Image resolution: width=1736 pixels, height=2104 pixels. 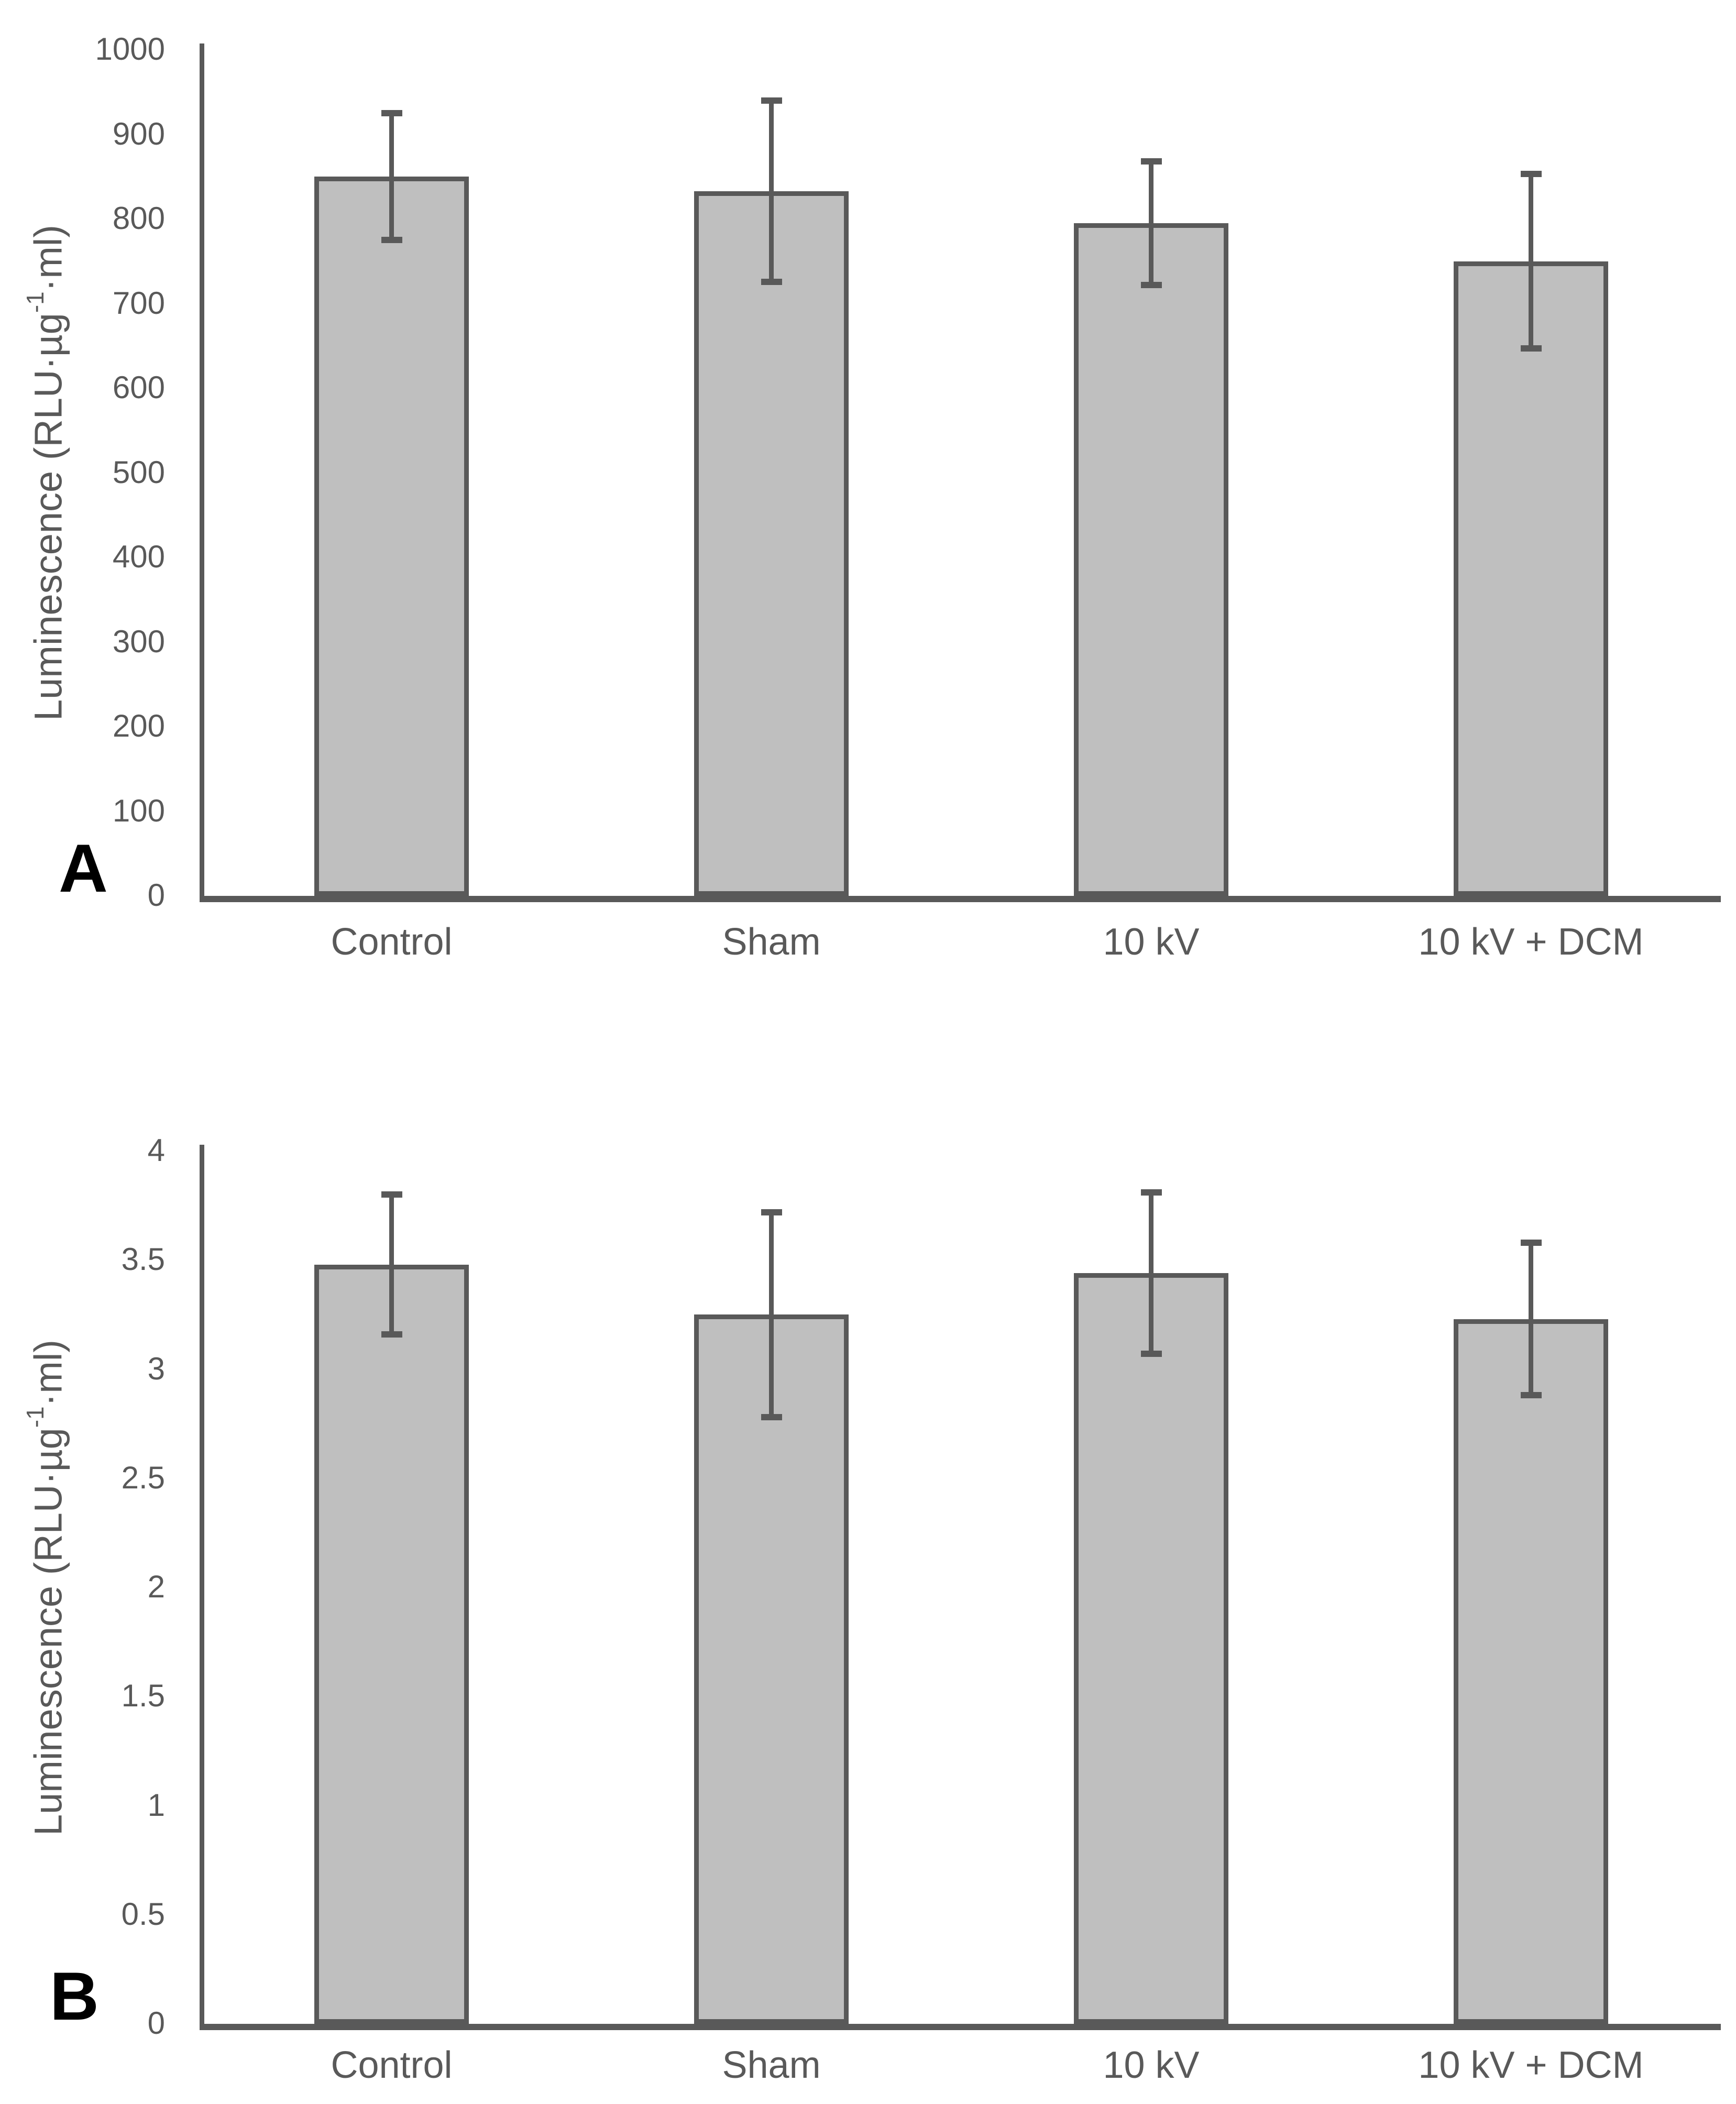 I want to click on y-tick-label: 100, so click(x=138, y=810).